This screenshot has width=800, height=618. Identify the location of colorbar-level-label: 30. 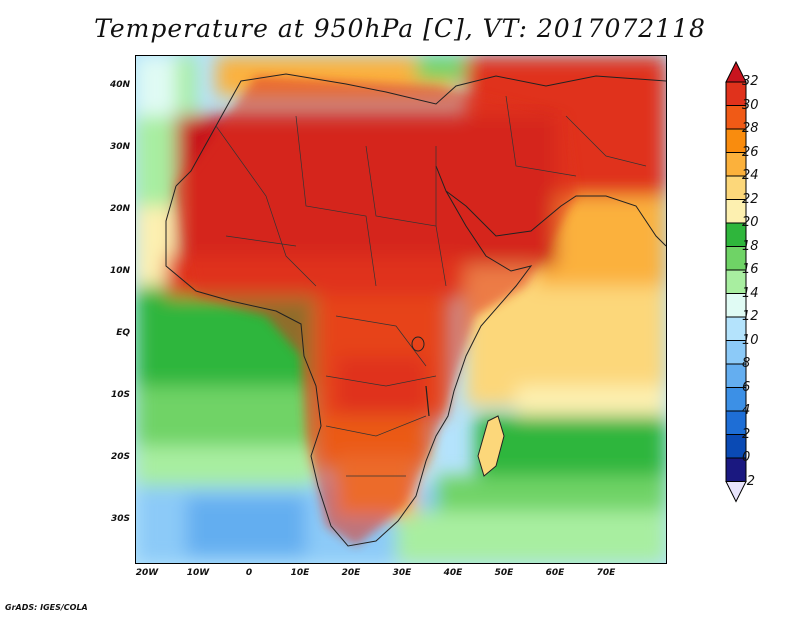
(750, 105).